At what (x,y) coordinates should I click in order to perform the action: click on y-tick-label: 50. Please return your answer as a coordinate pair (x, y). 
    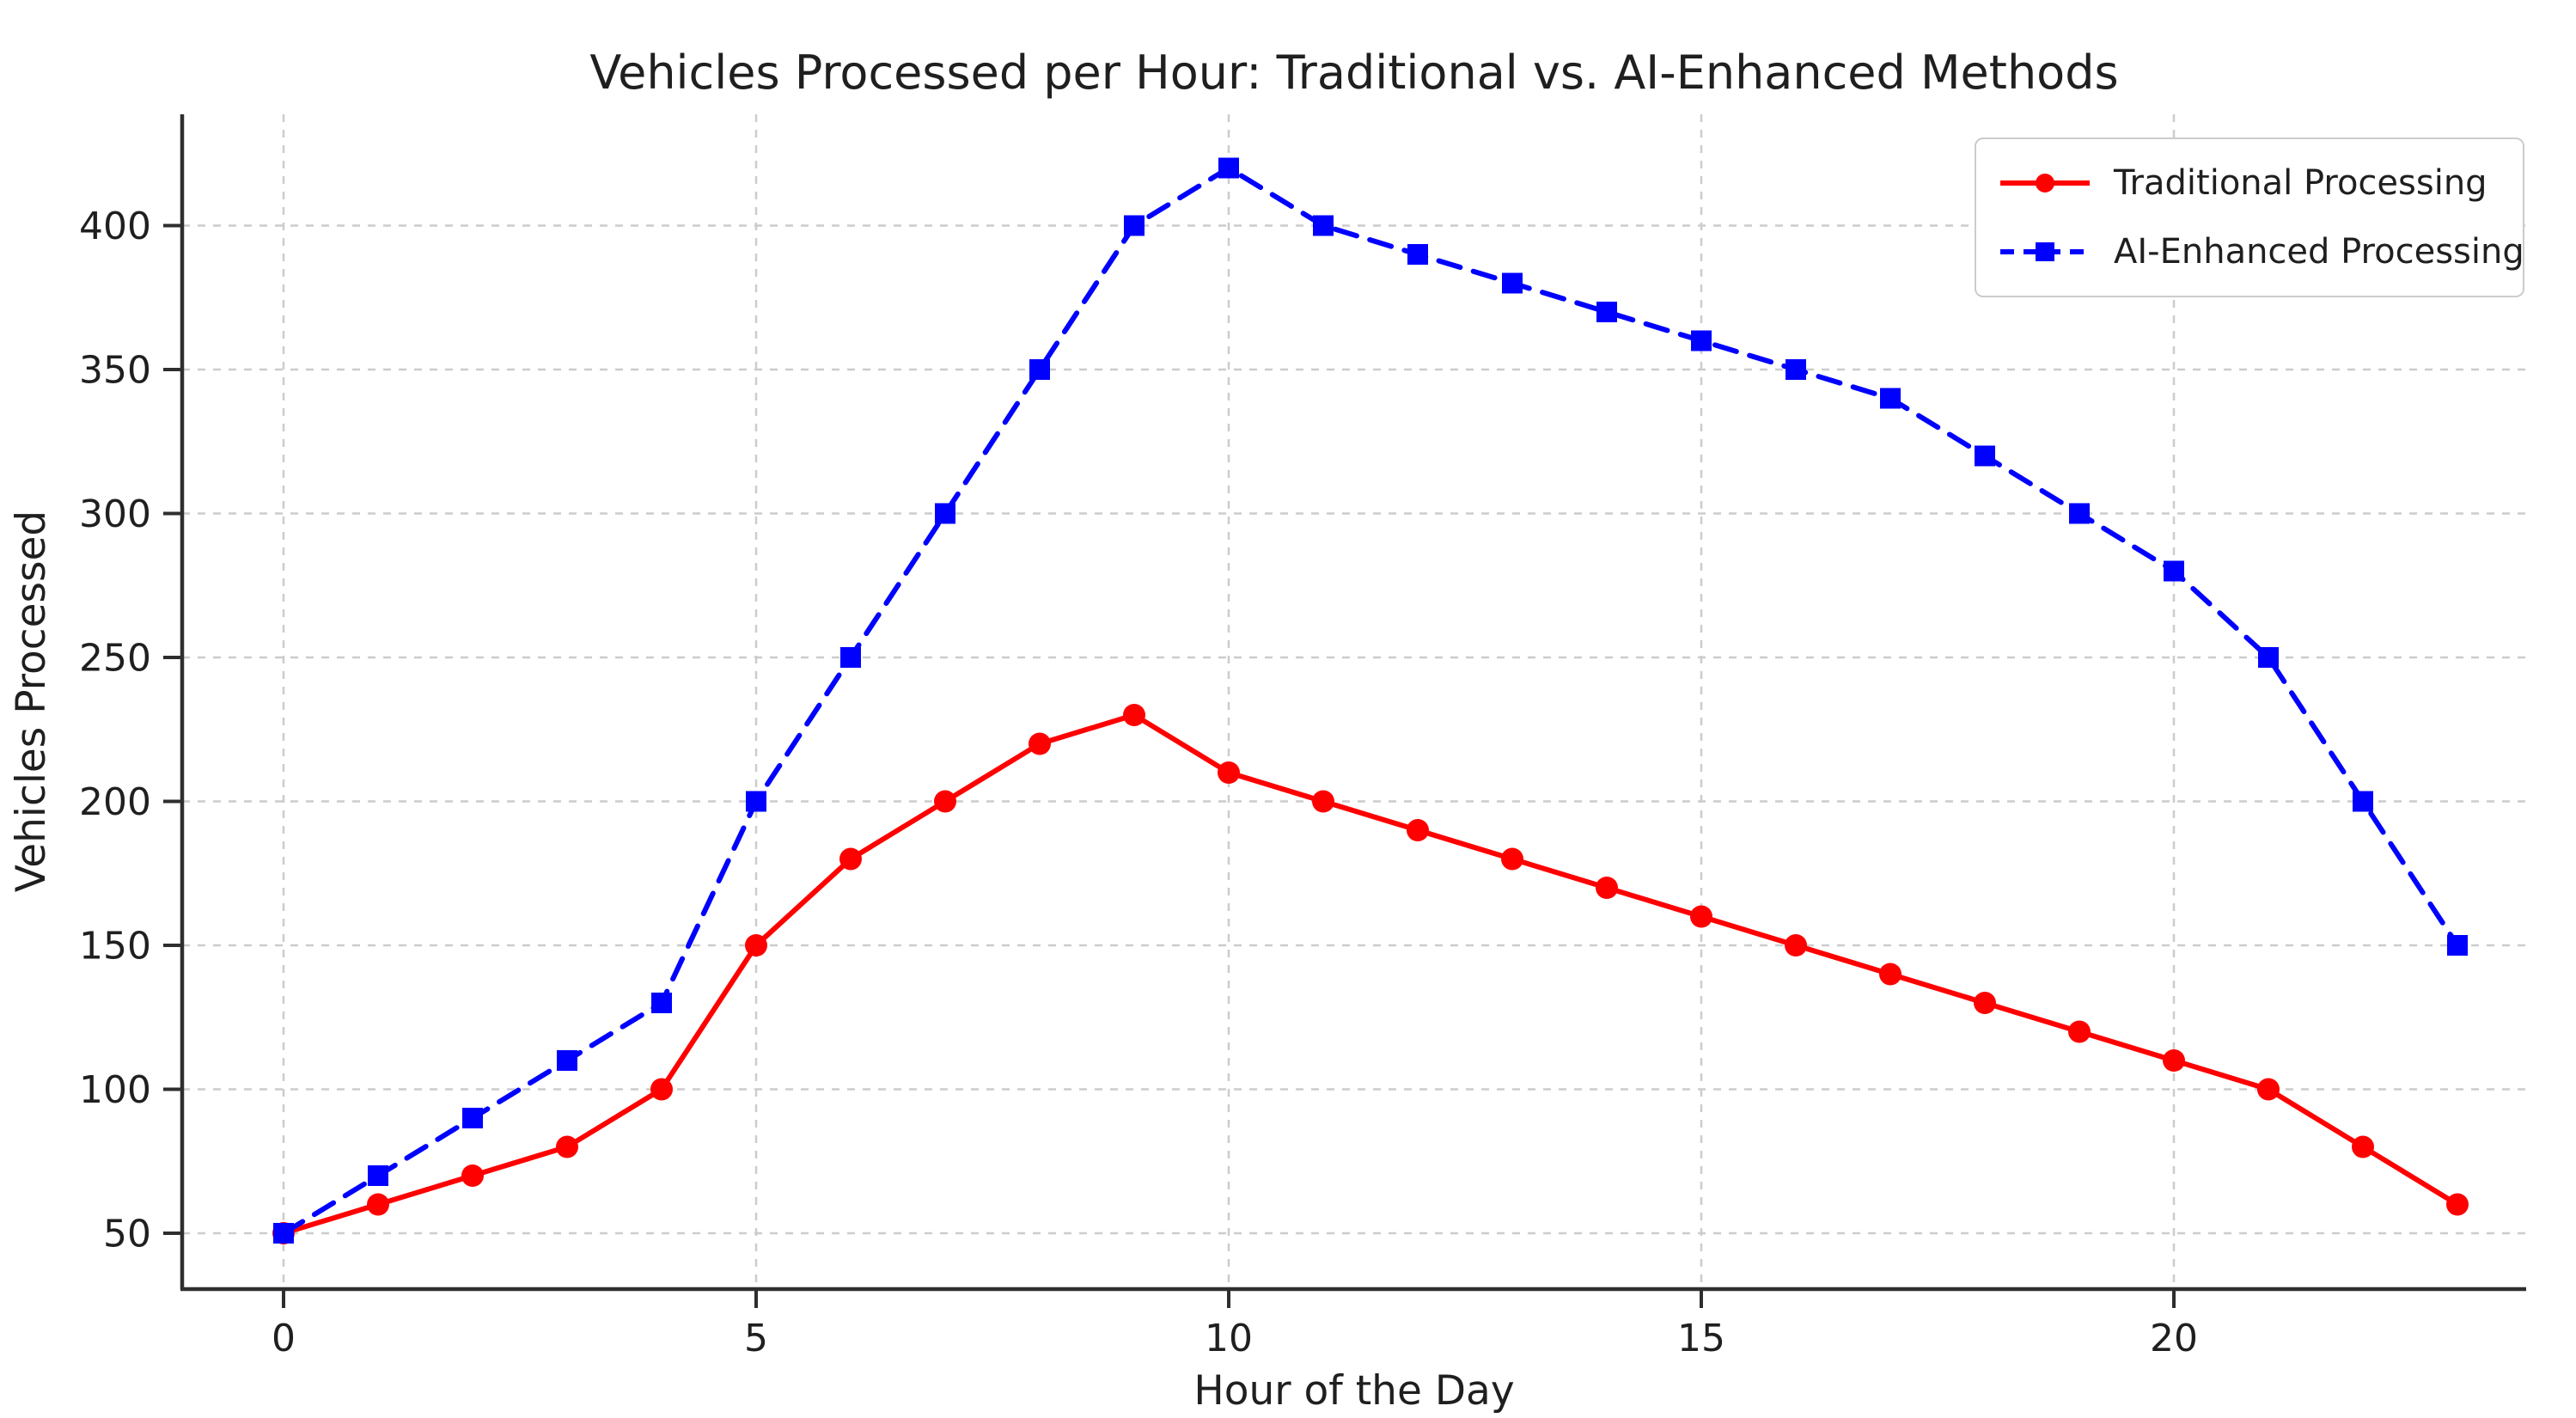
    Looking at the image, I should click on (127, 1234).